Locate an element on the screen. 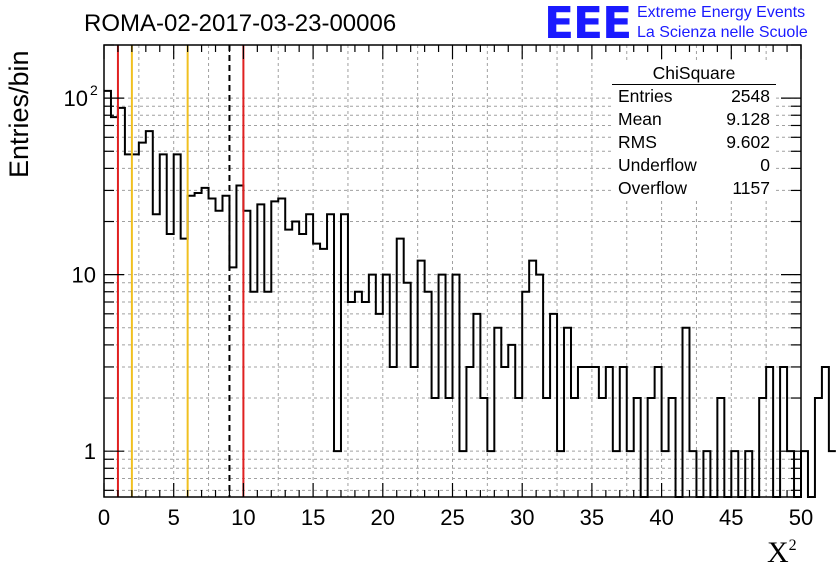  x-tick-label: 0 is located at coordinates (104, 517).